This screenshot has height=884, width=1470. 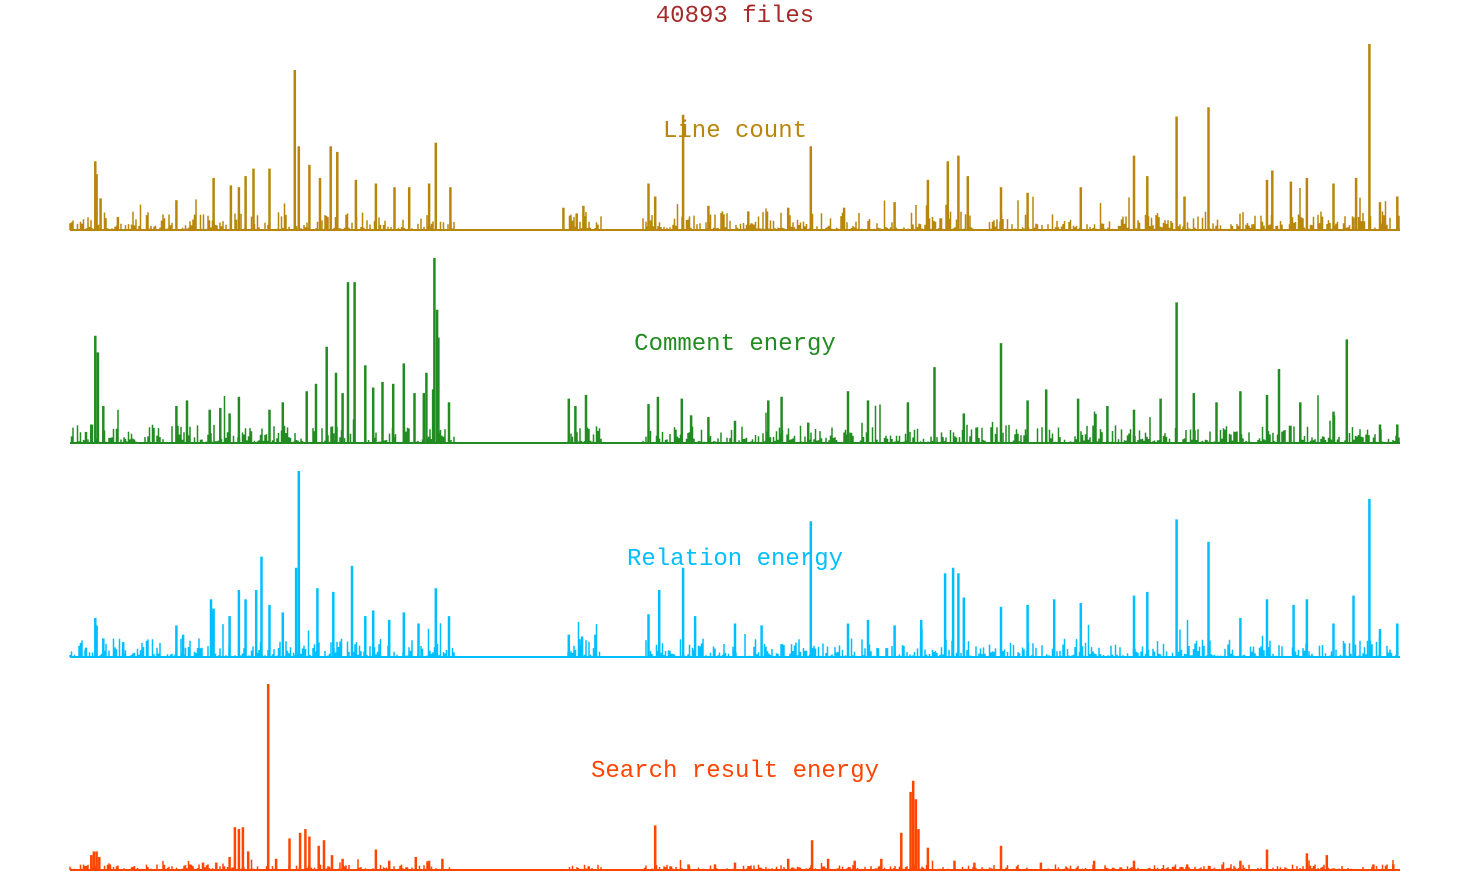 What do you see at coordinates (735, 16) in the screenshot?
I see `chart-title: 40893 files` at bounding box center [735, 16].